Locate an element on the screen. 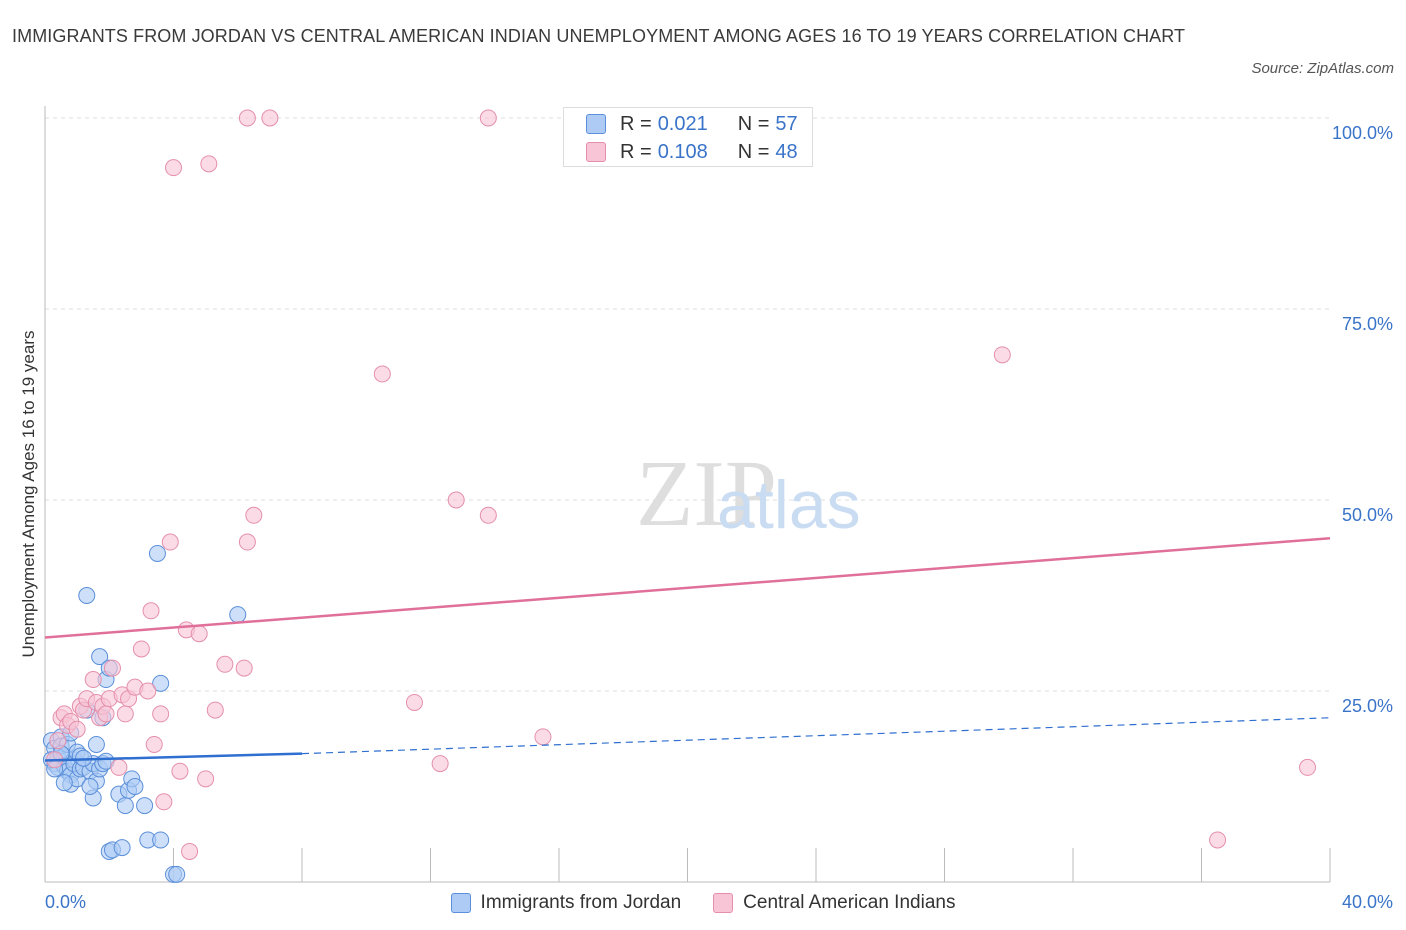  legend-item-central-american-indians: Central American Indians is located at coordinates (834, 903).